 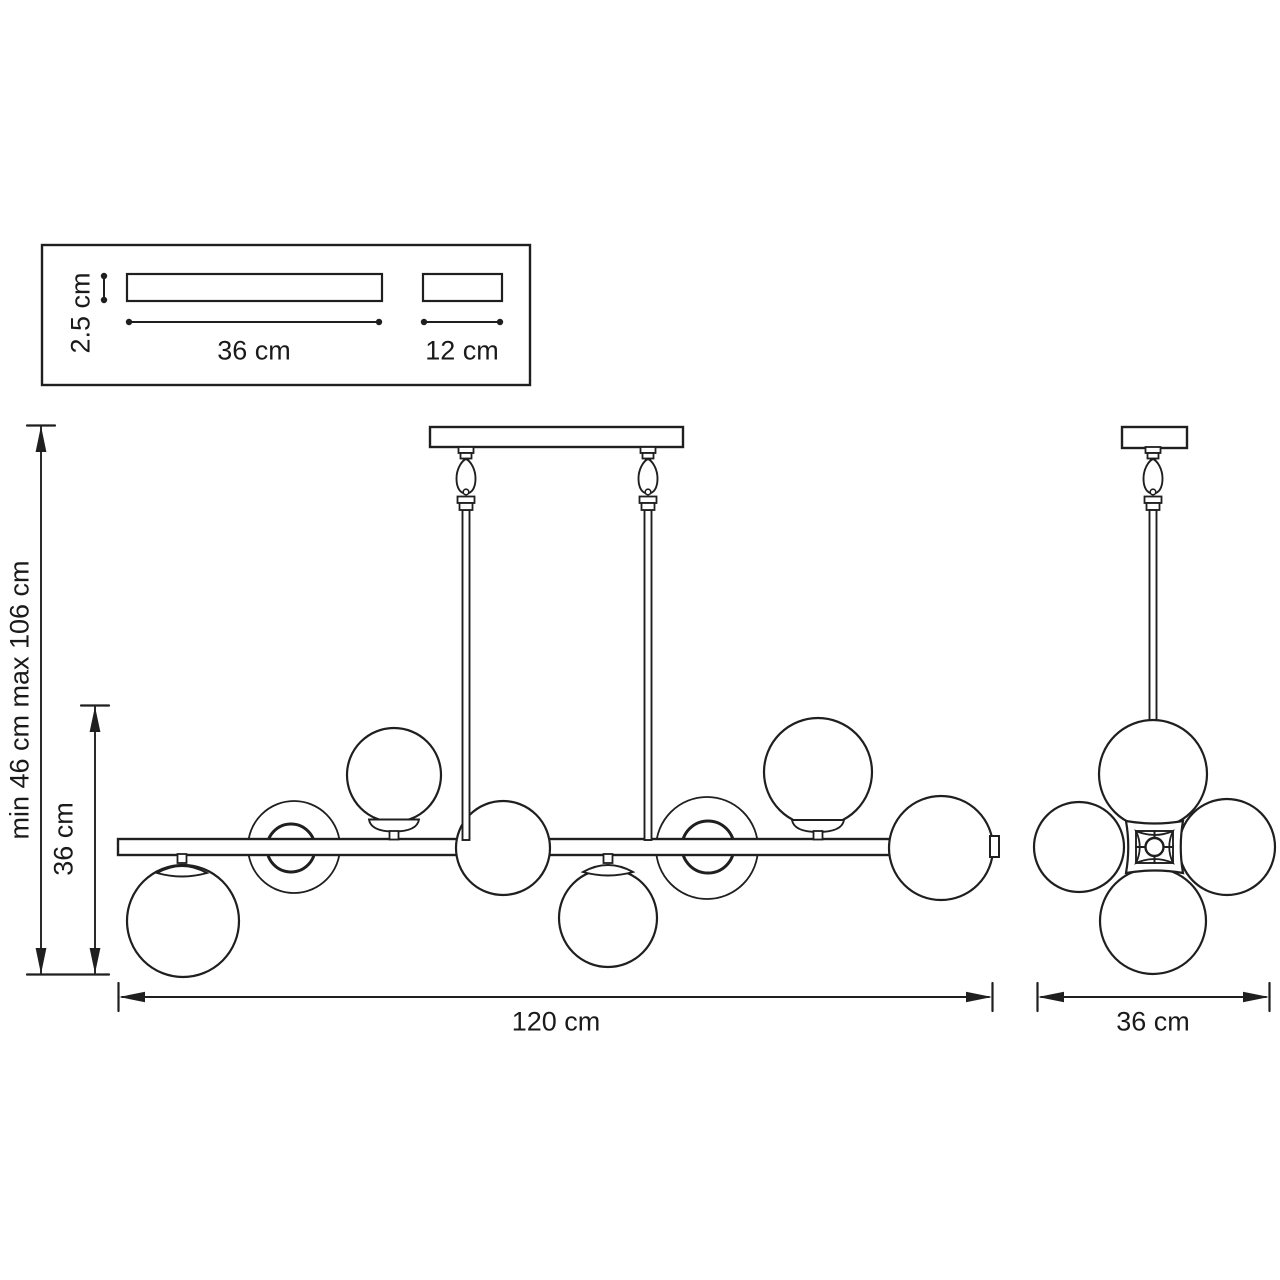 I want to click on suspension-range-dimension, so click(x=68, y=700).